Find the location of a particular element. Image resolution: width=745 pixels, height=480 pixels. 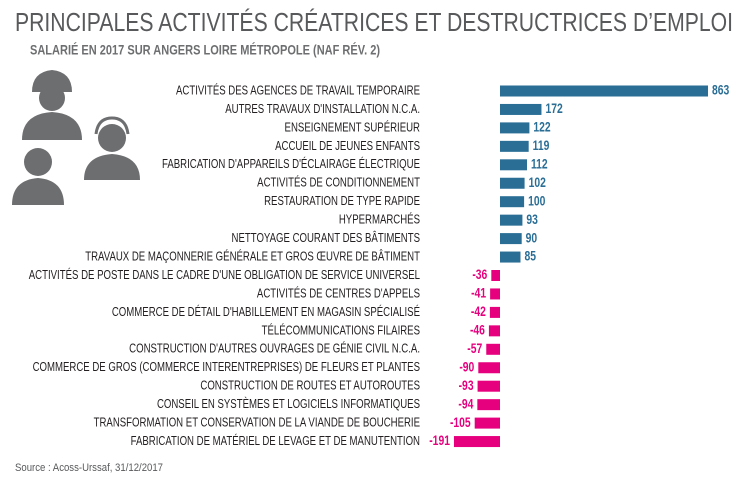

category-label: NETTOYAGE COURANT DES BÂTIMENTS is located at coordinates (326, 238).